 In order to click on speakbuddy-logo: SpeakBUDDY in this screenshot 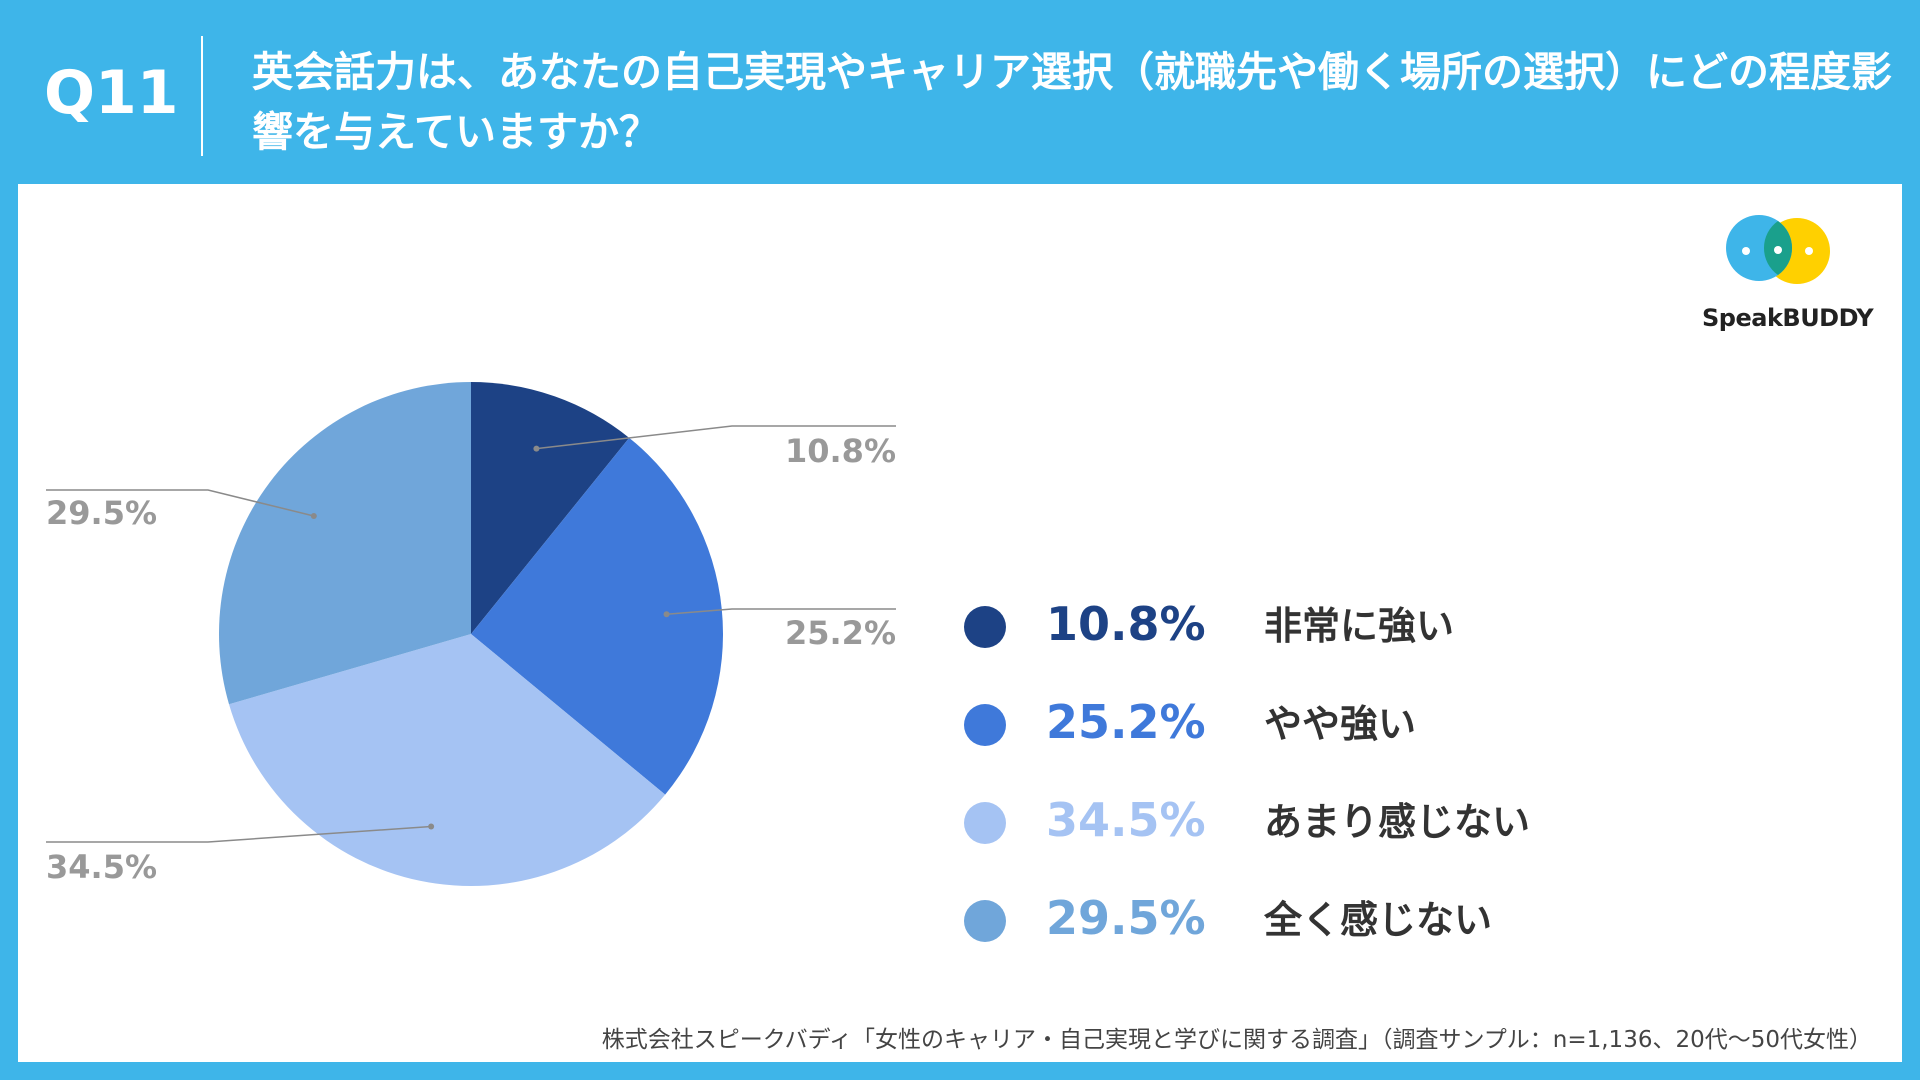, I will do `click(1794, 273)`.